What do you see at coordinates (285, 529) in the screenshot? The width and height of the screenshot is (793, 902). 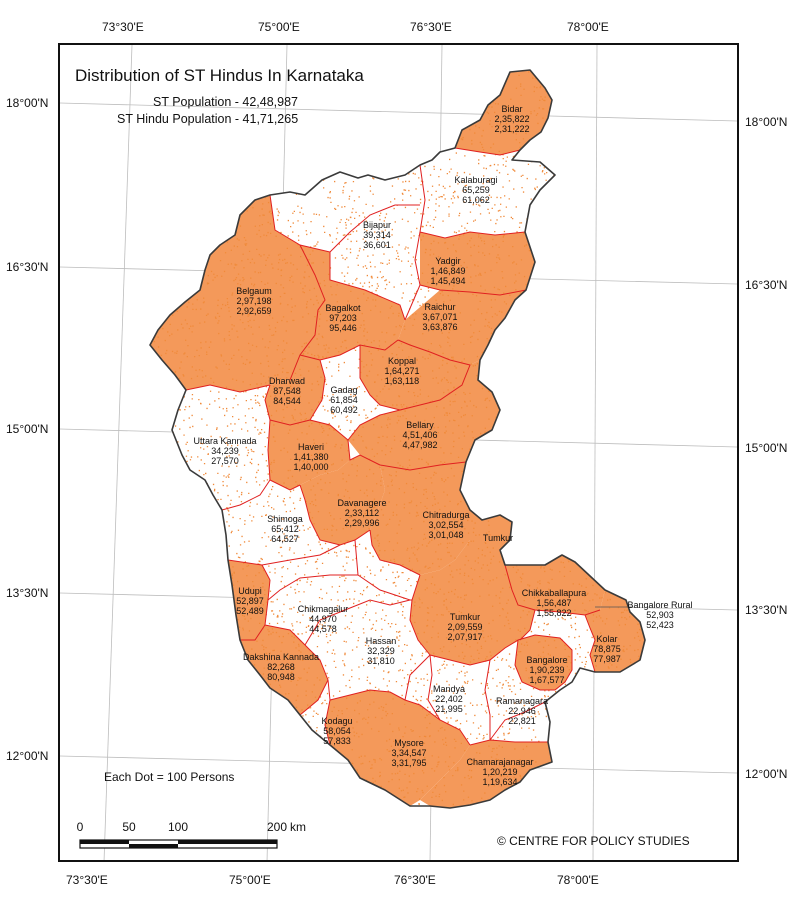 I see `district-st-population: 65,412` at bounding box center [285, 529].